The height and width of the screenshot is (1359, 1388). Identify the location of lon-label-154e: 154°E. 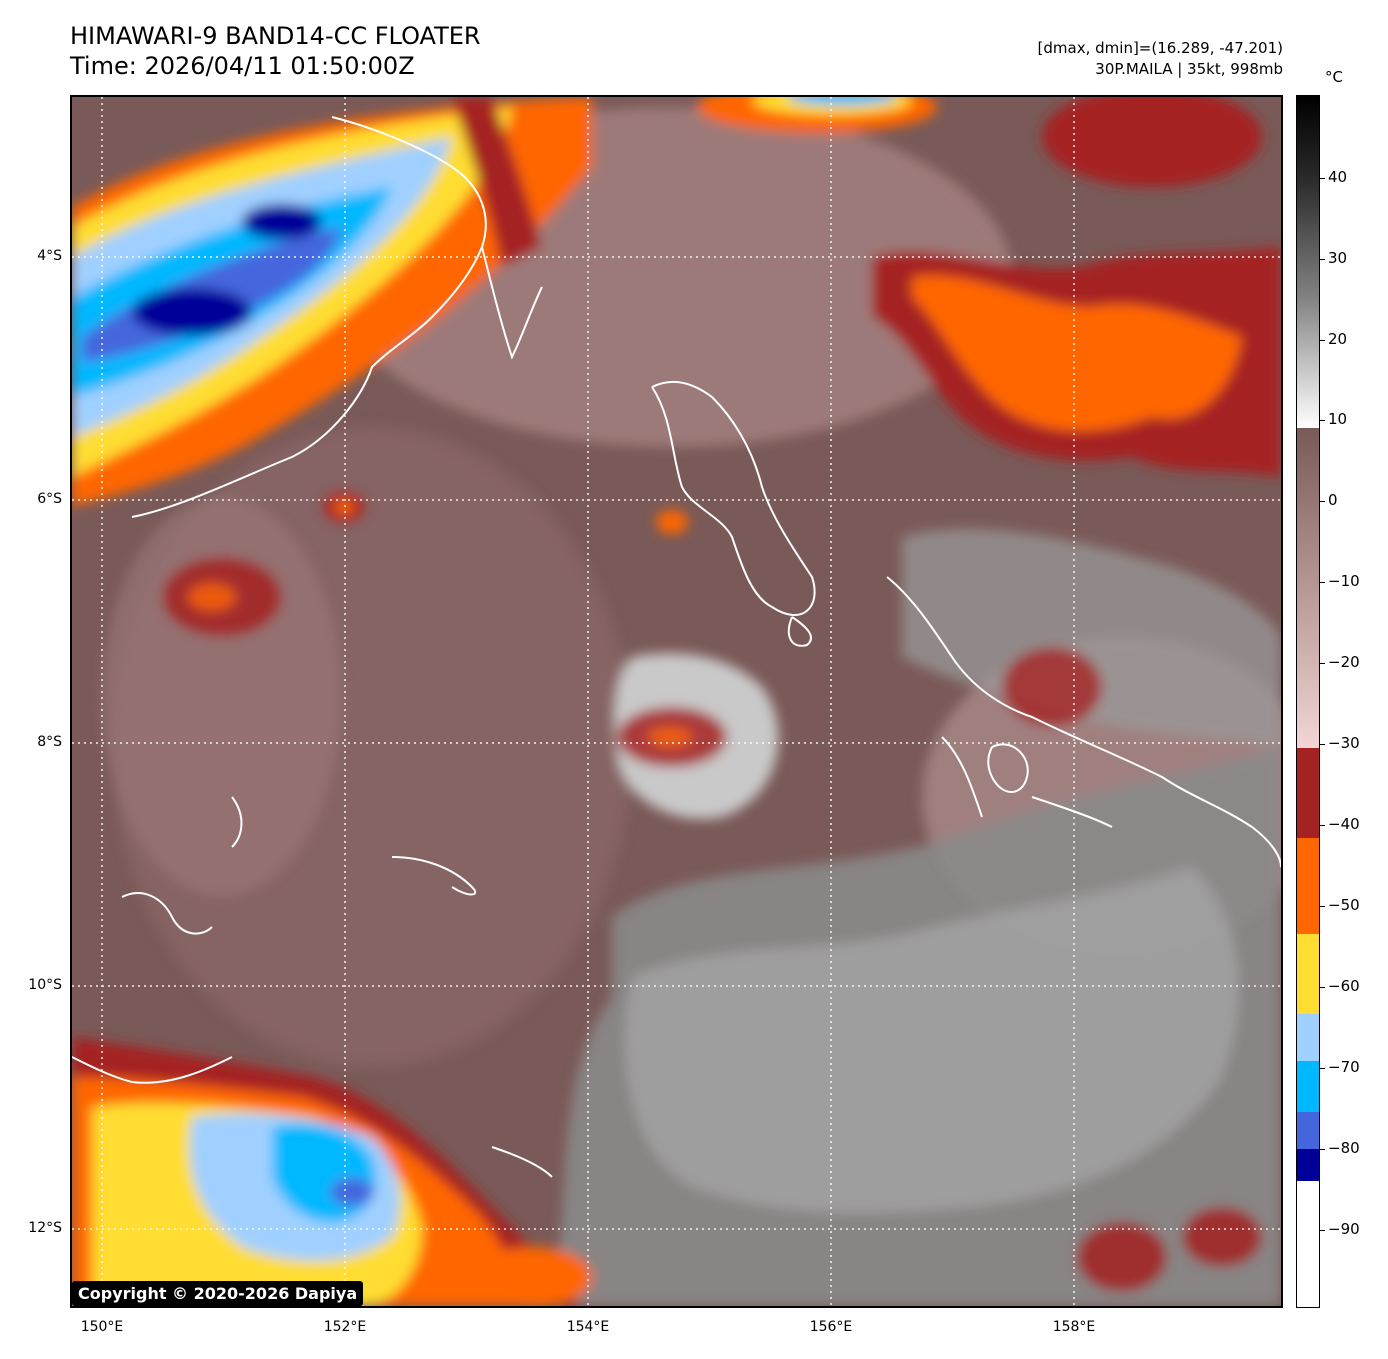
(588, 1327).